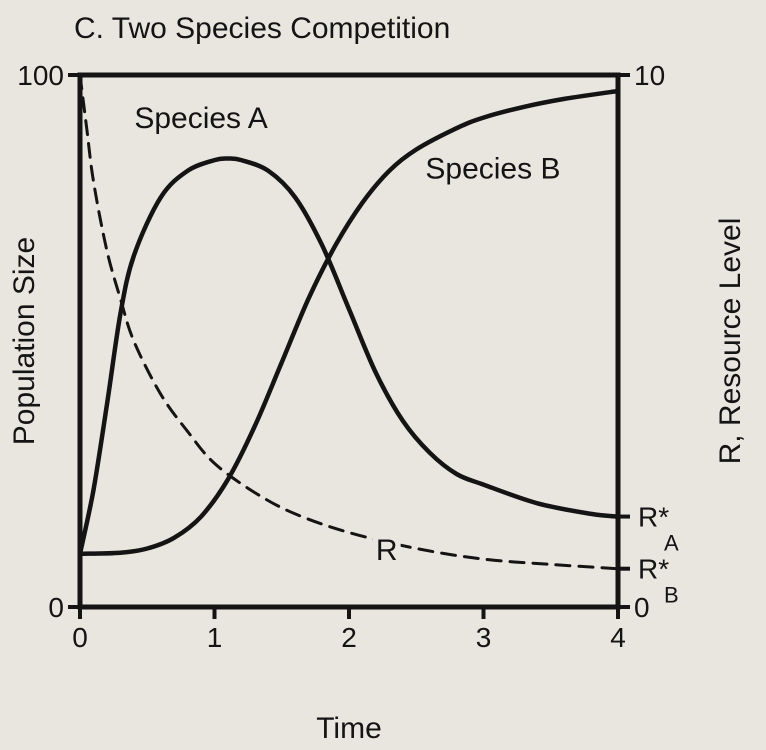 The width and height of the screenshot is (766, 750). Describe the element at coordinates (349, 637) in the screenshot. I see `x-tick-label: 2` at that location.